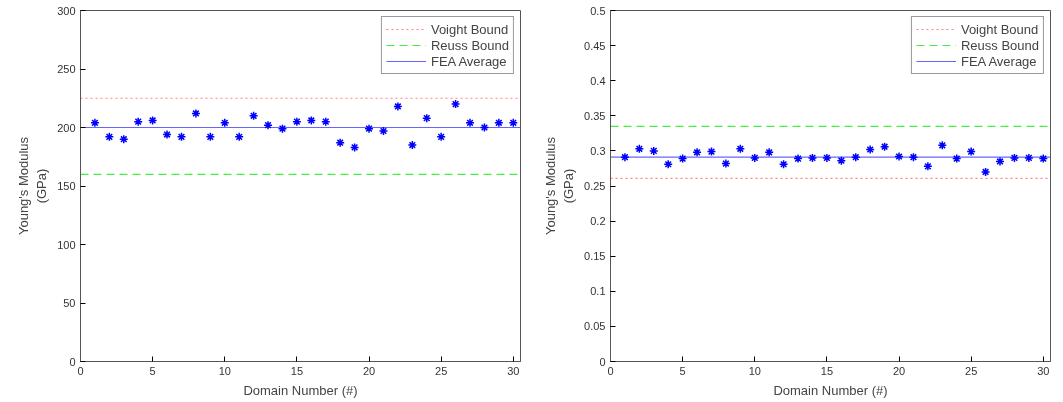 Image resolution: width=1063 pixels, height=402 pixels. What do you see at coordinates (66, 244) in the screenshot?
I see `y-tick-label: 100` at bounding box center [66, 244].